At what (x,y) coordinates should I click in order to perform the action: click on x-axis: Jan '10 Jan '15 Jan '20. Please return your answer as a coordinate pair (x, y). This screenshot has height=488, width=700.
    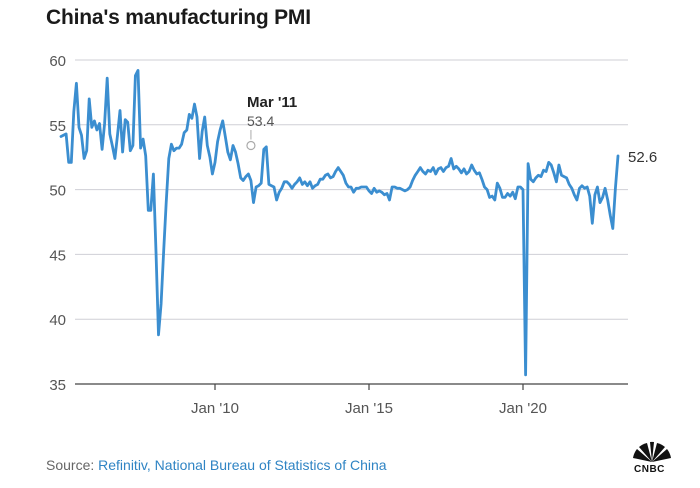
    Looking at the image, I should click on (351, 400).